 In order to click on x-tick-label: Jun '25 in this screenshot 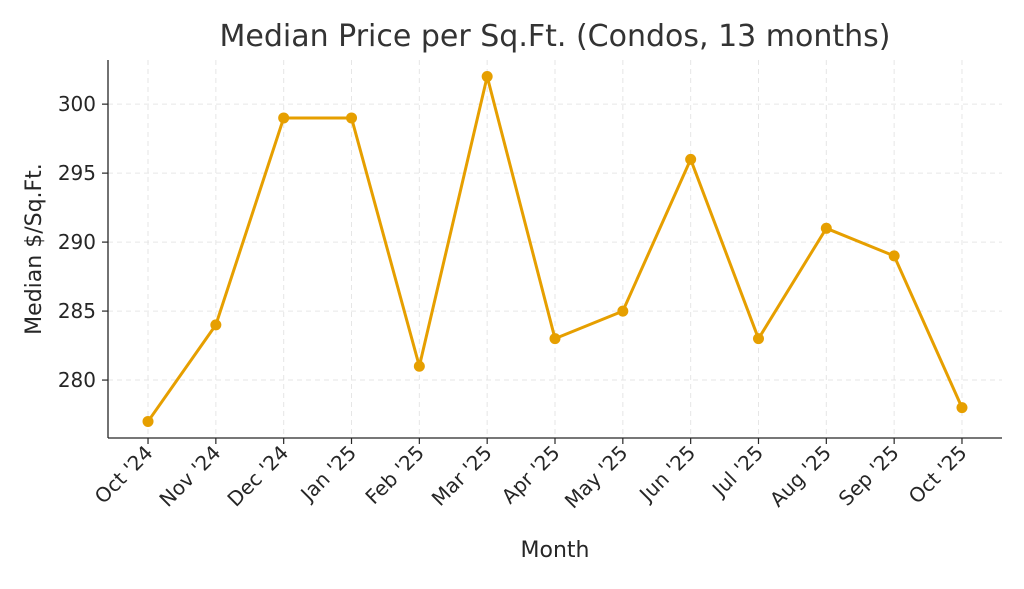, I will do `click(666, 474)`.